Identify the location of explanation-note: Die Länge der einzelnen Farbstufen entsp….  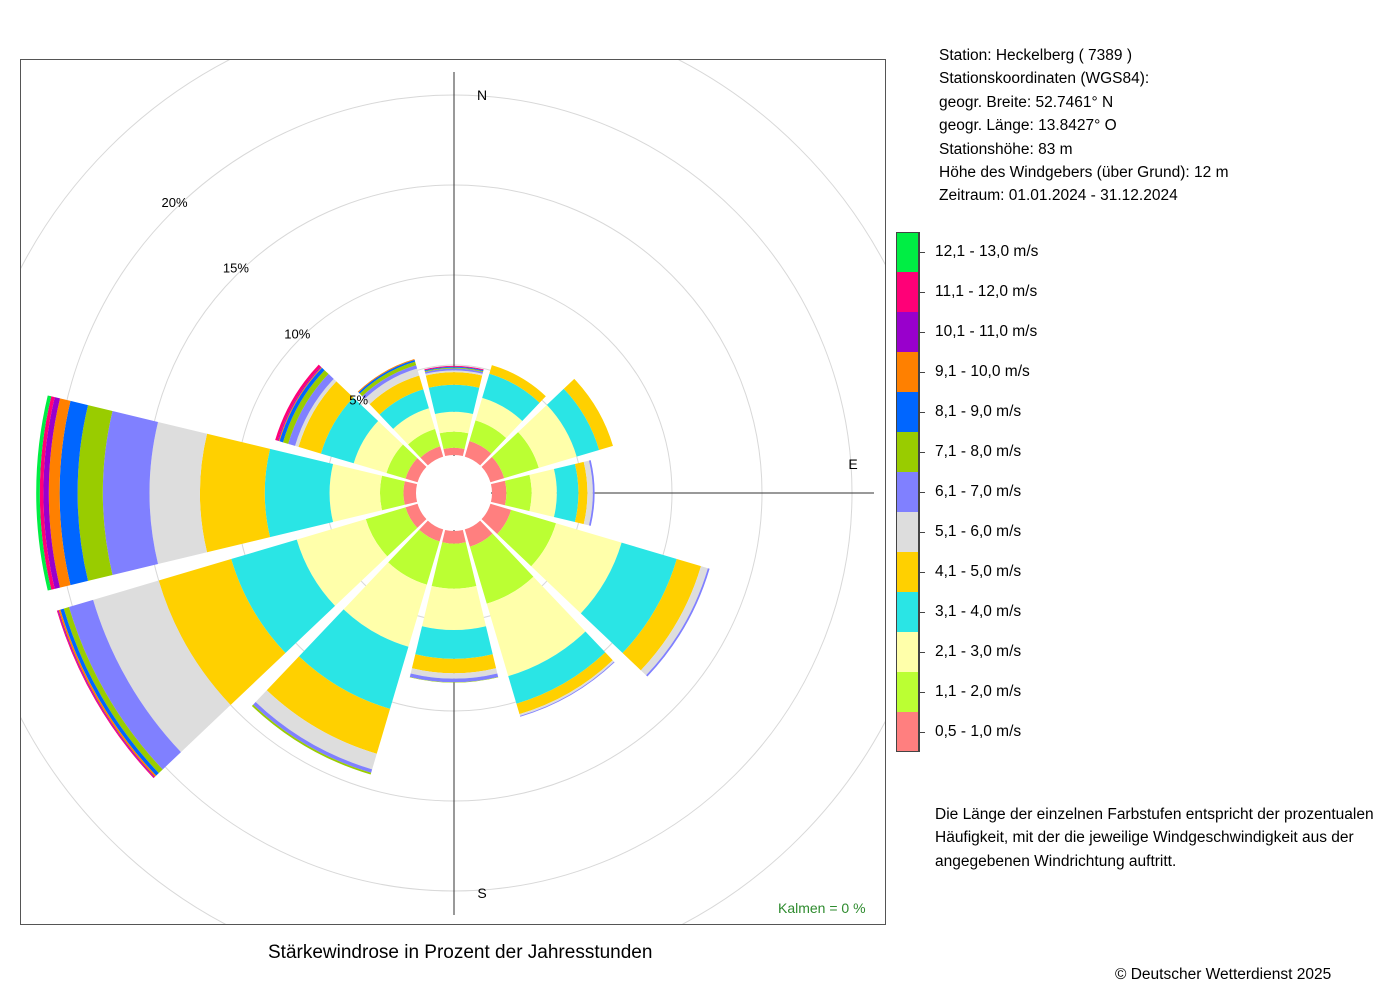
(1154, 838).